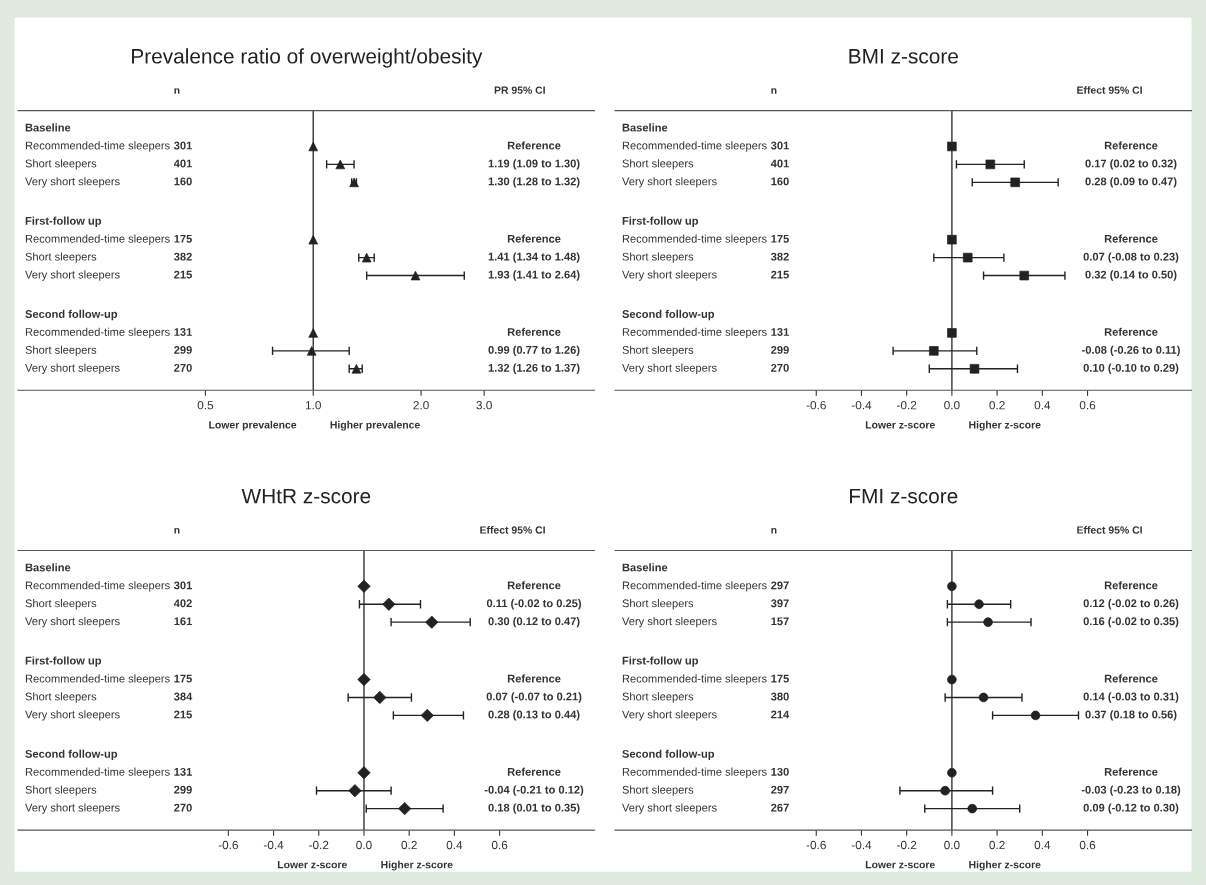  I want to click on text: Higher z-score, so click(1005, 425).